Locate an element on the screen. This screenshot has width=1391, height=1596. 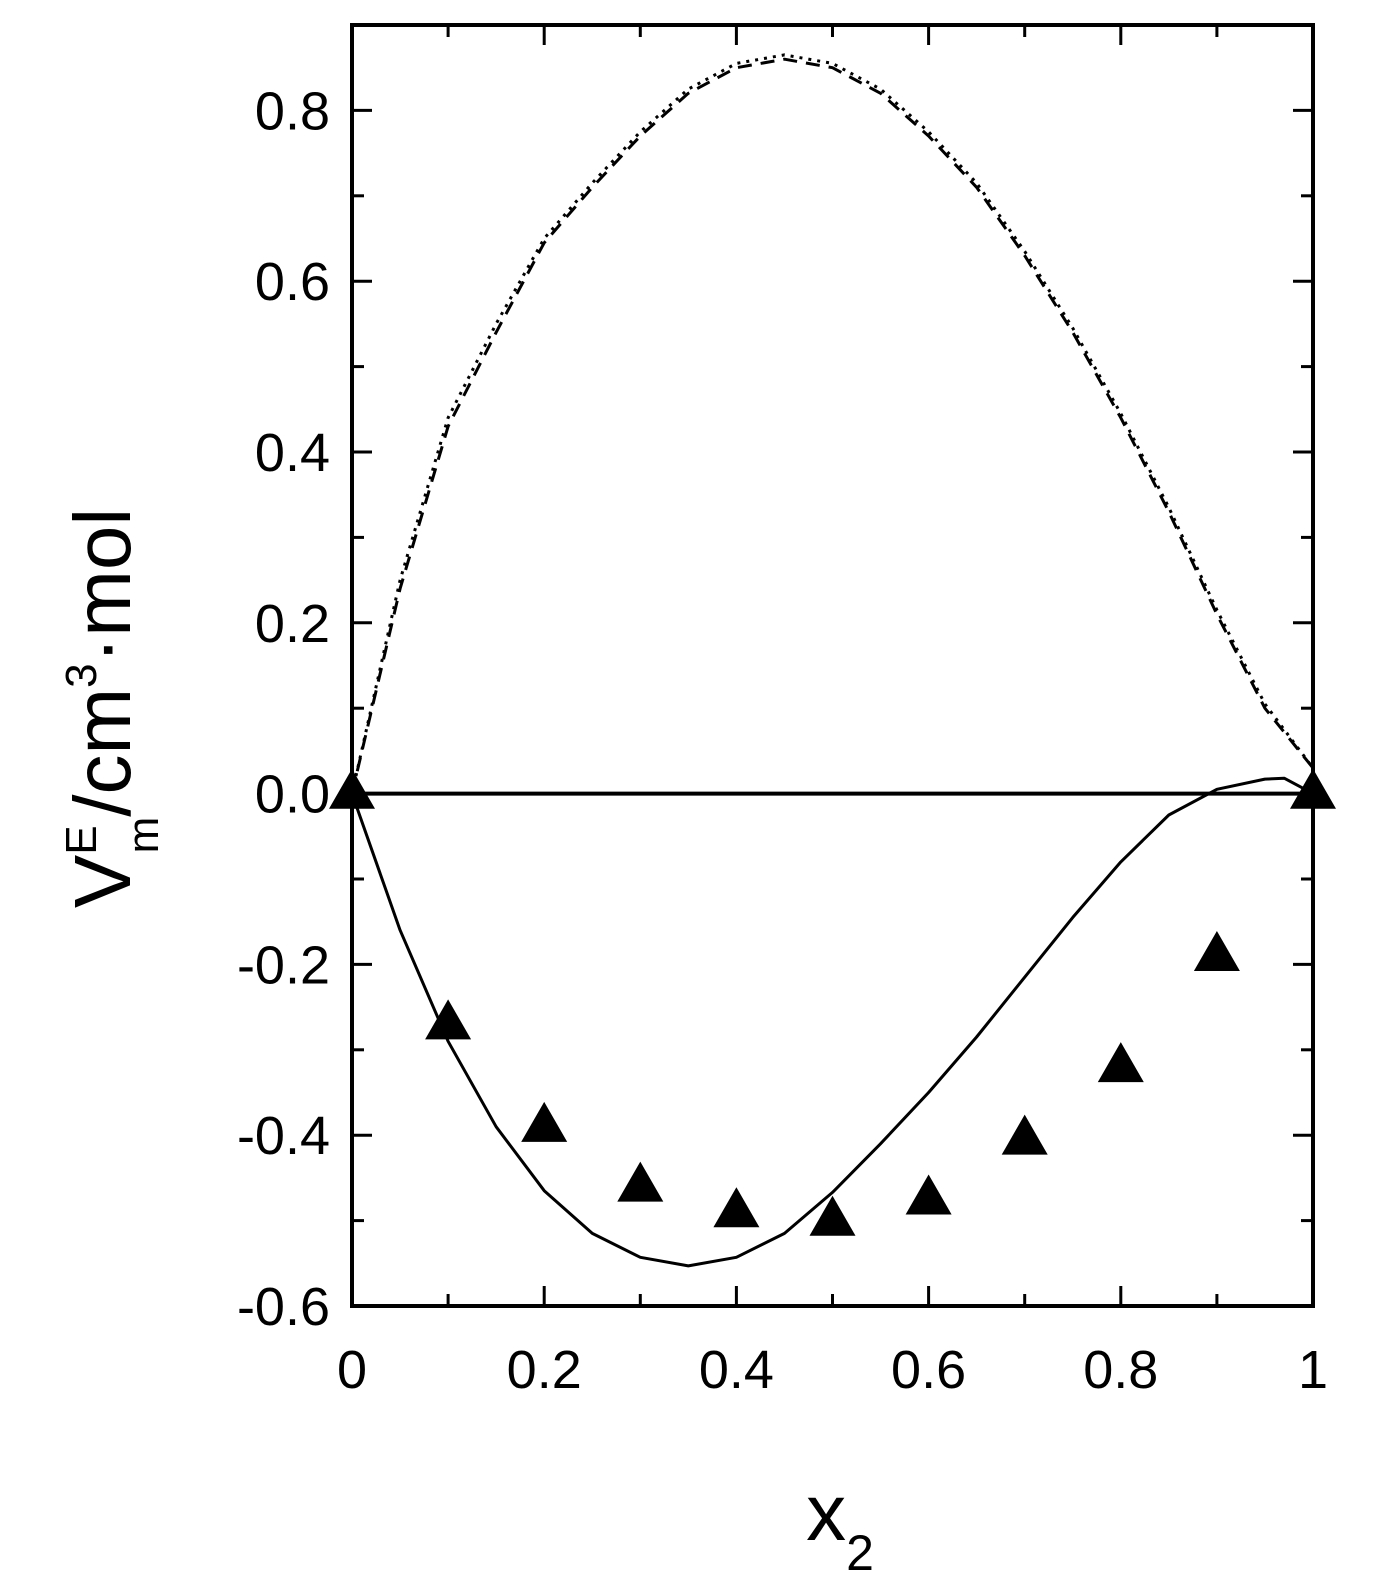
y-axis-title-sub: m is located at coordinates (143, 835).